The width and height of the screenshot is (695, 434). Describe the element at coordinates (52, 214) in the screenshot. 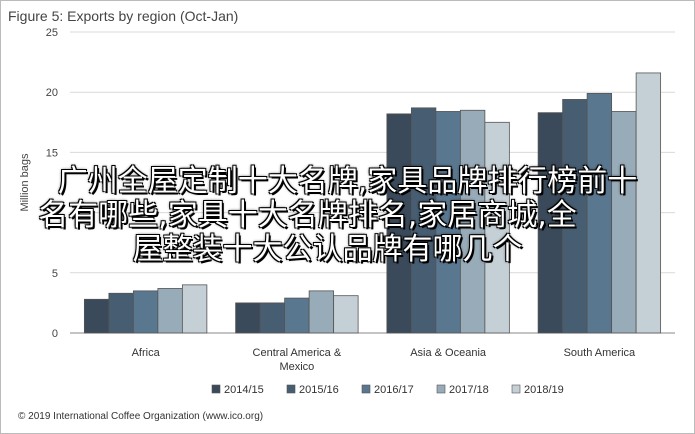

I see `y-tick-label: 10` at that location.